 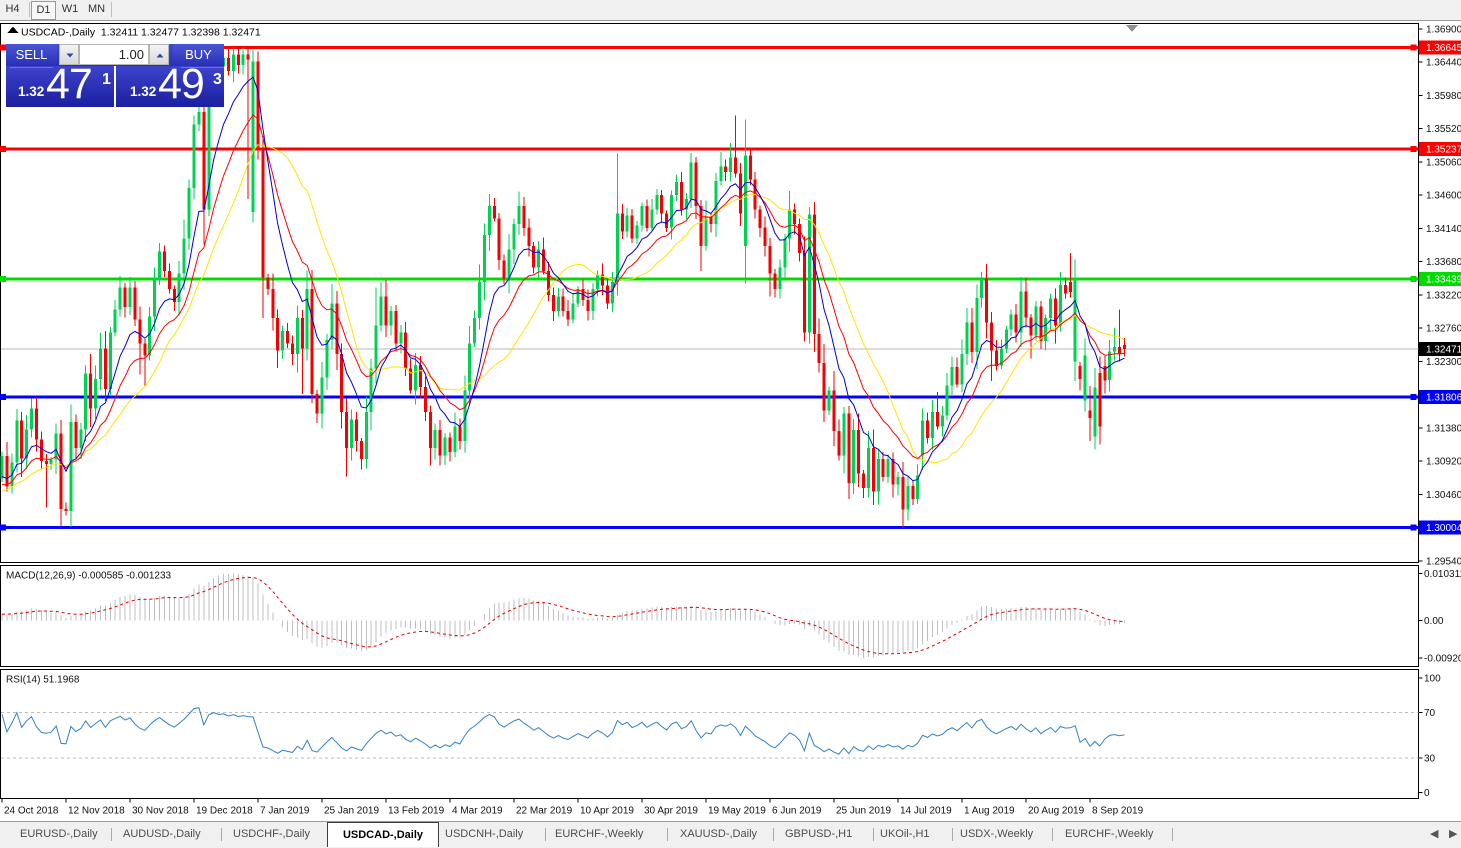 I want to click on svg-text: 100, so click(x=1432, y=679).